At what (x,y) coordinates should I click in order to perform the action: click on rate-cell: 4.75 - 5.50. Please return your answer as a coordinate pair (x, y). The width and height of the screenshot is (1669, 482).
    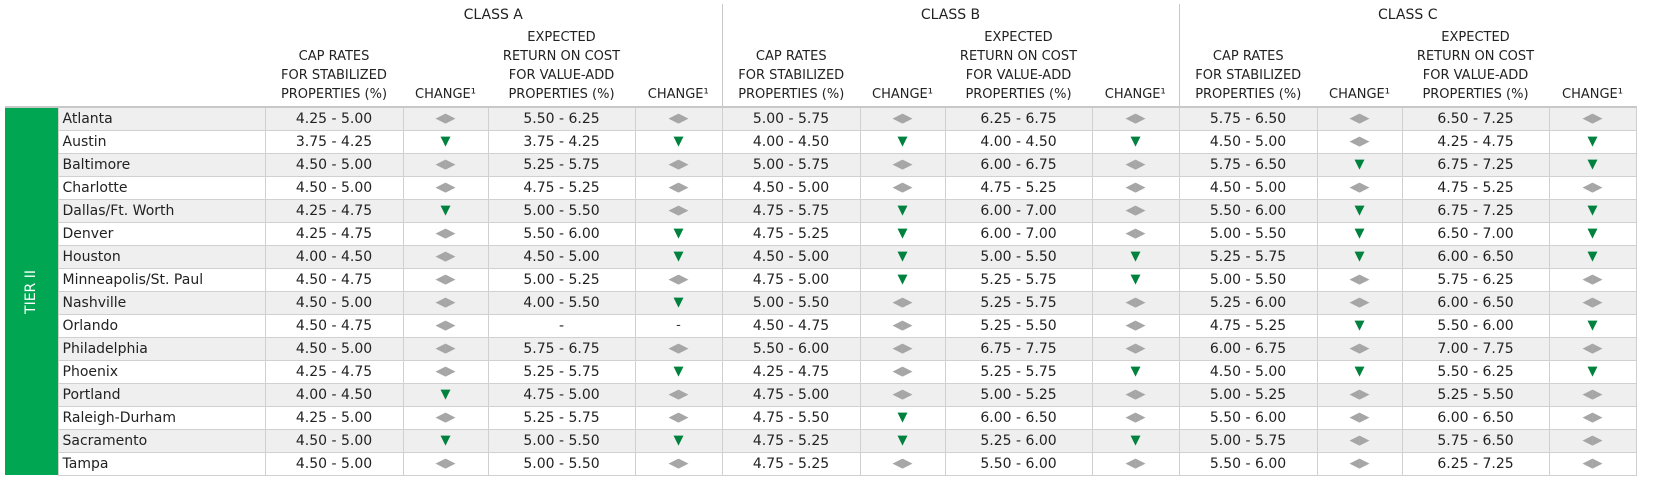
    Looking at the image, I should click on (791, 417).